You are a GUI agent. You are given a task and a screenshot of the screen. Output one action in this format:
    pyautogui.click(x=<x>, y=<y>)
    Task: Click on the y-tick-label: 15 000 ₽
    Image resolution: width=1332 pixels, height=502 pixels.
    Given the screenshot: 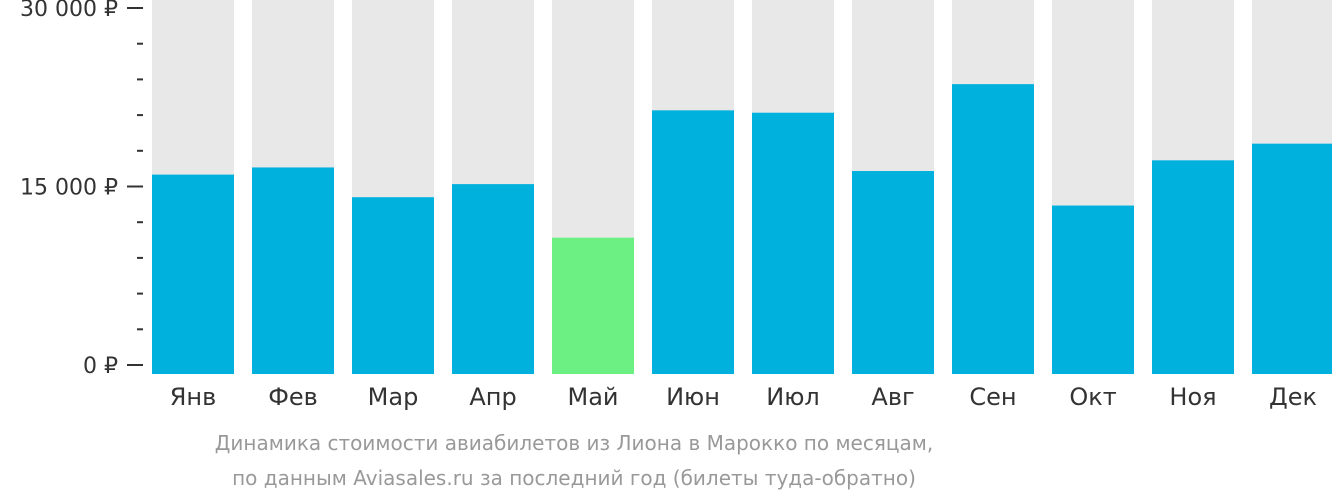 What is the action you would take?
    pyautogui.click(x=69, y=188)
    